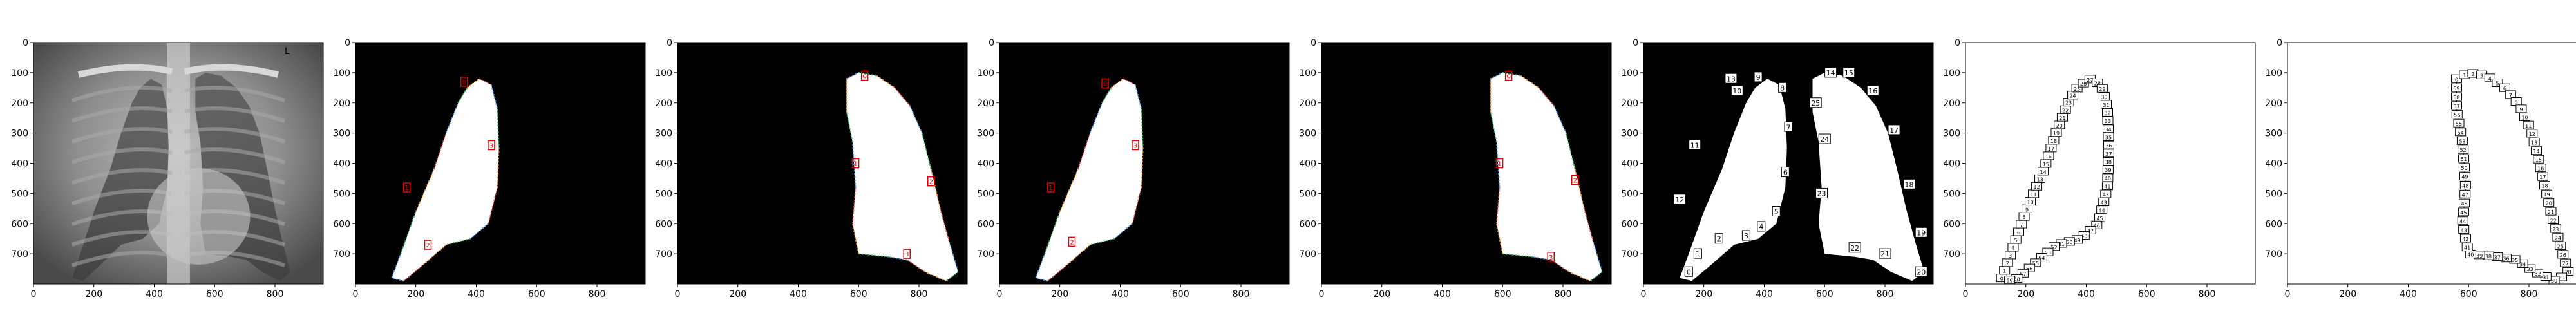 Image resolution: width=2576 pixels, height=322 pixels. I want to click on outline-mark-label: 8, so click(2024, 217).